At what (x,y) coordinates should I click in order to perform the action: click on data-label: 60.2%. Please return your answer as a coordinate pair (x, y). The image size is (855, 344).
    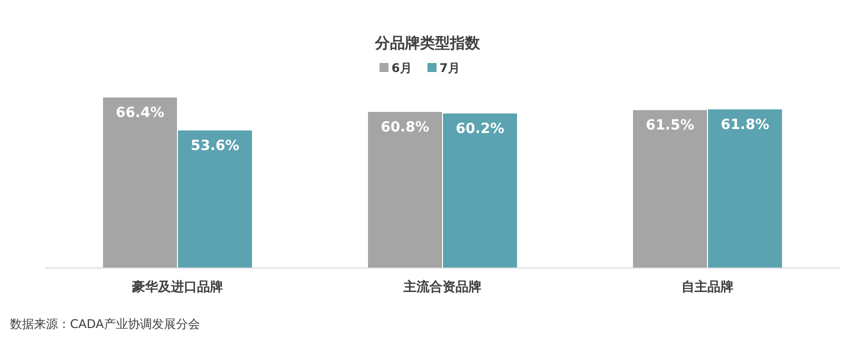
    Looking at the image, I should click on (480, 128).